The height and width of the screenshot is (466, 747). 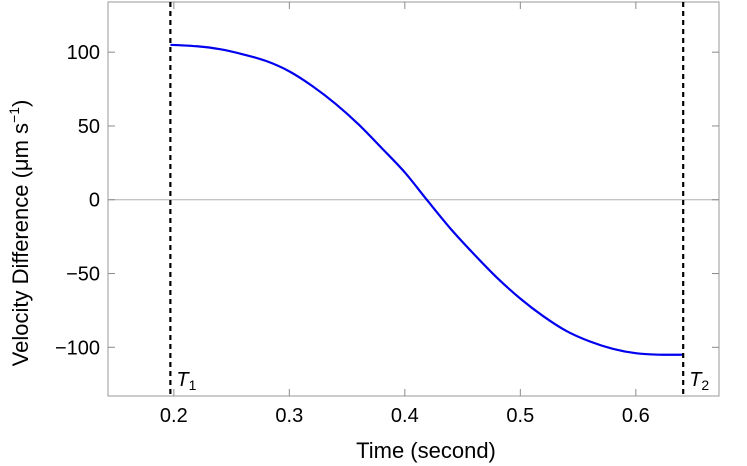 I want to click on x-axis-title: Time (second), so click(x=426, y=450).